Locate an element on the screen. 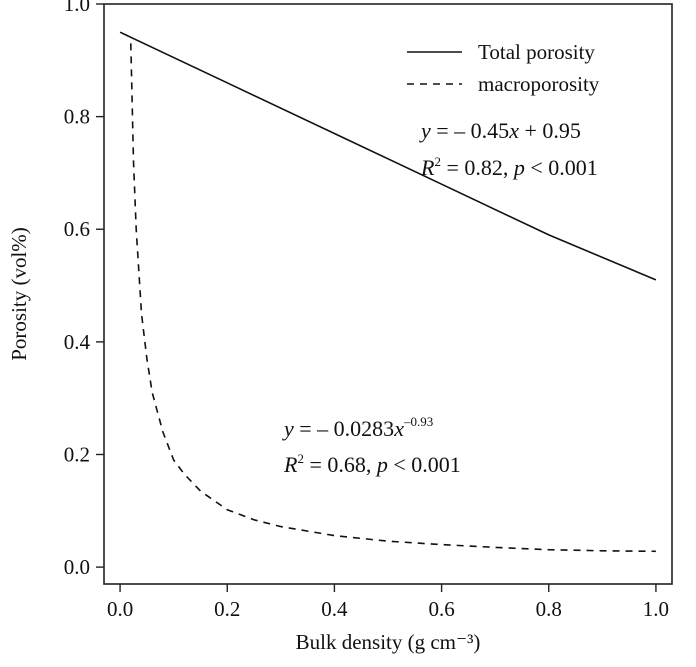  equation-macro: y = – 0.0283x–0.93 is located at coordinates (357, 427).